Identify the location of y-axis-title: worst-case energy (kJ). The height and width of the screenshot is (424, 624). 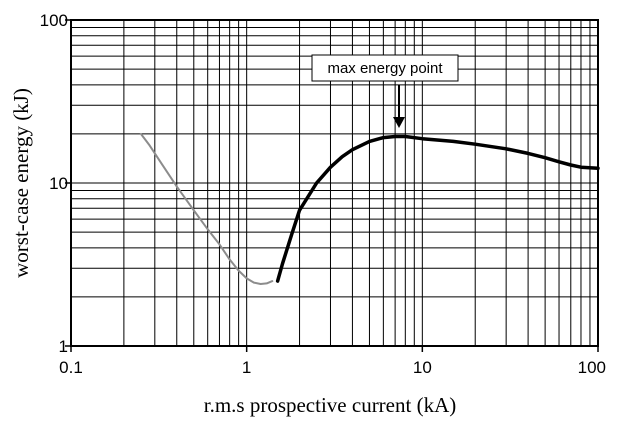
(21, 183).